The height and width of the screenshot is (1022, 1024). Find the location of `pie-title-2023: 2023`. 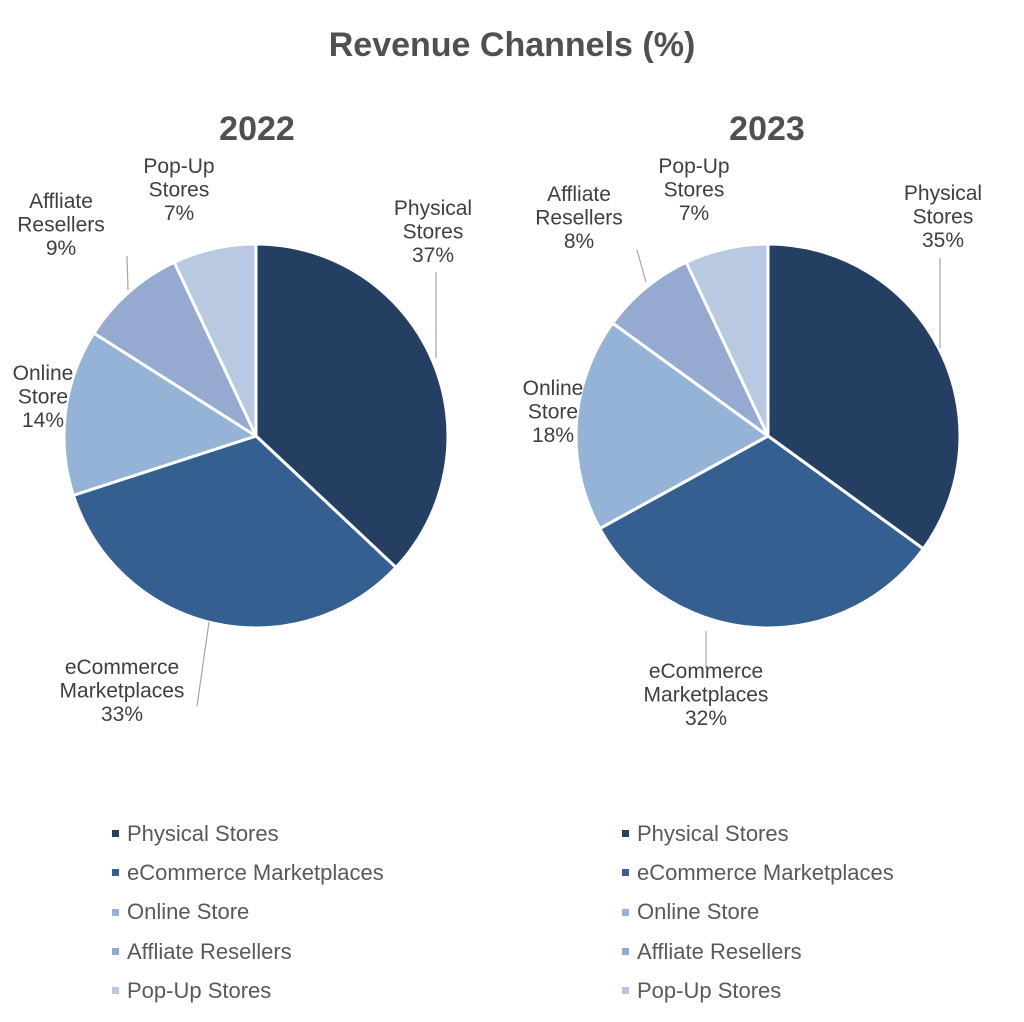

pie-title-2023: 2023 is located at coordinates (767, 129).